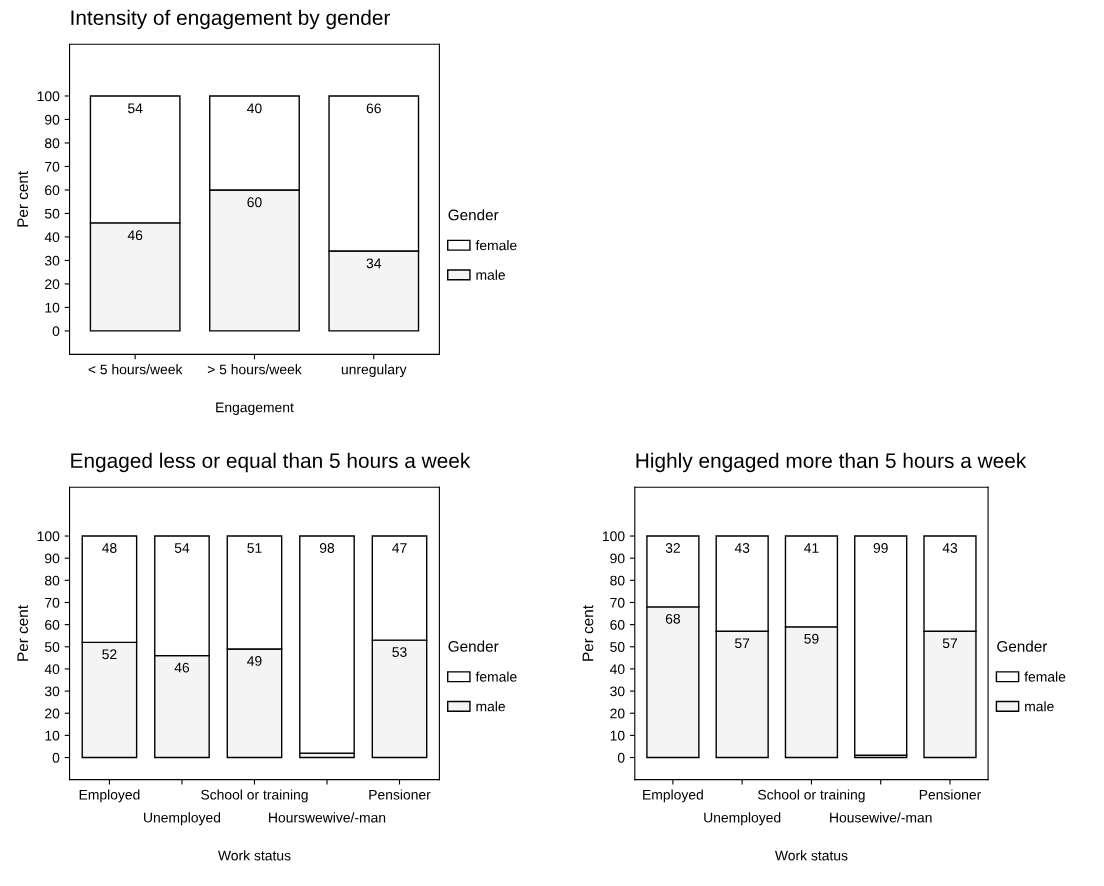 This screenshot has width=1104, height=886. Describe the element at coordinates (109, 548) in the screenshot. I see `data-label: 48` at that location.